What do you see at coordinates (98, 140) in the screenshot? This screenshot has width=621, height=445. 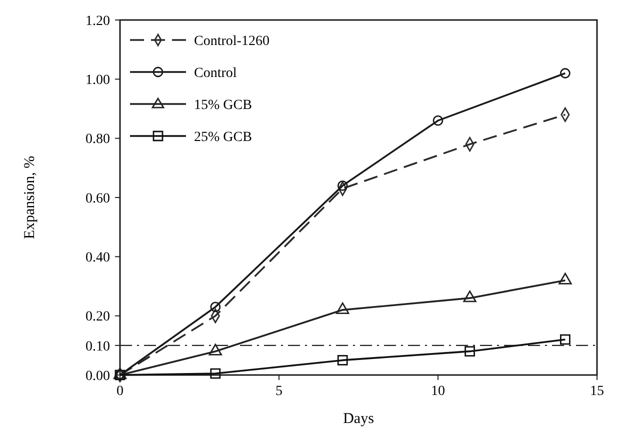 I see `y-tick-label: 0.80` at bounding box center [98, 140].